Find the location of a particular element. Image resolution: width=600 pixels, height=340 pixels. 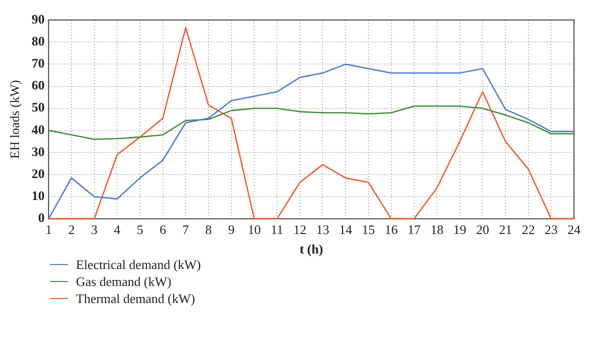

x-tick-label: 24 is located at coordinates (574, 230).